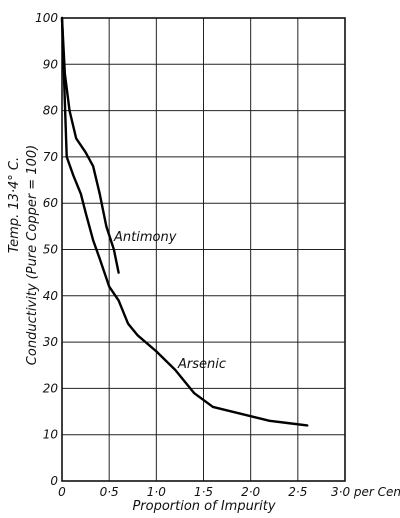  I want to click on y-tick-label: 90, so click(51, 64).